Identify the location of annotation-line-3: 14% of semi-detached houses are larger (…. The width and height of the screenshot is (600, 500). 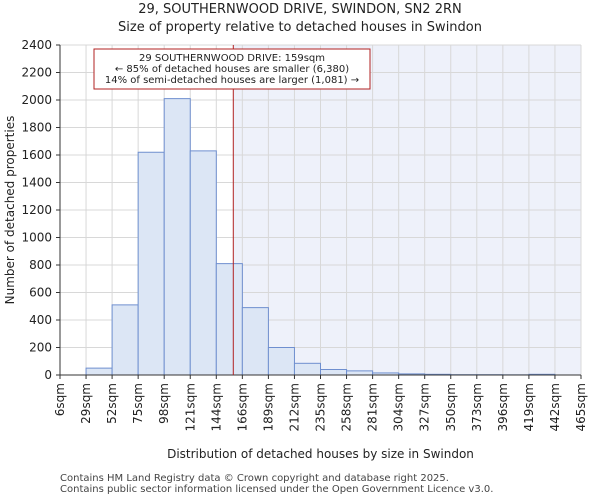
(232, 80).